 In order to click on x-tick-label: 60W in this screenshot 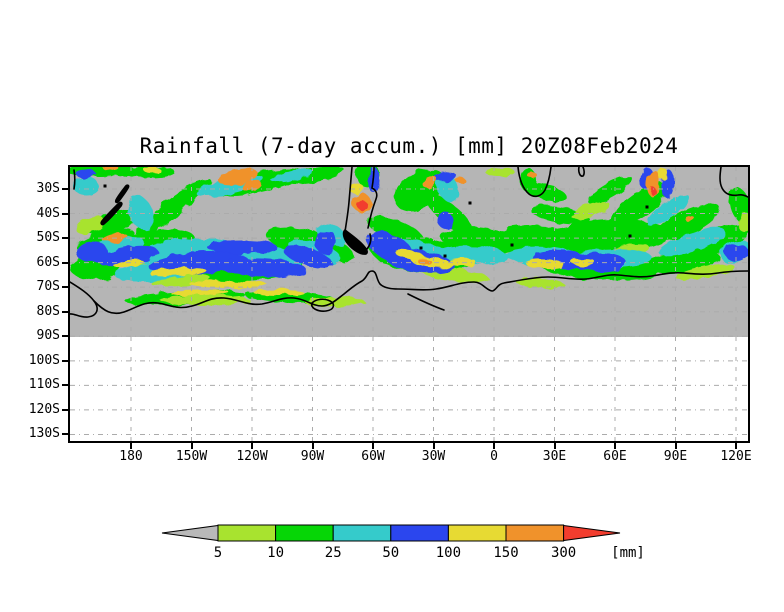, I will do `click(373, 456)`.